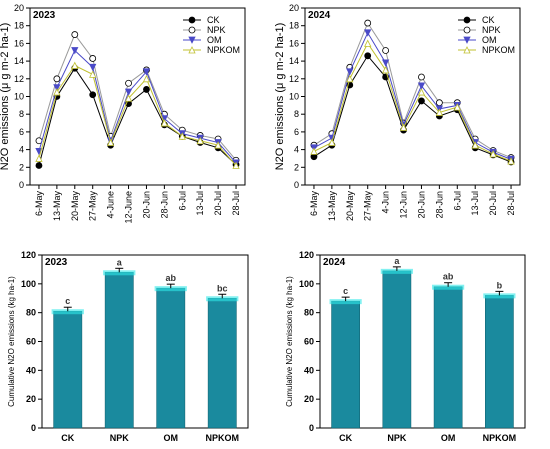 This screenshot has width=550, height=449. Describe the element at coordinates (498, 50) in the screenshot. I see `legend-label: NPKOM` at that location.